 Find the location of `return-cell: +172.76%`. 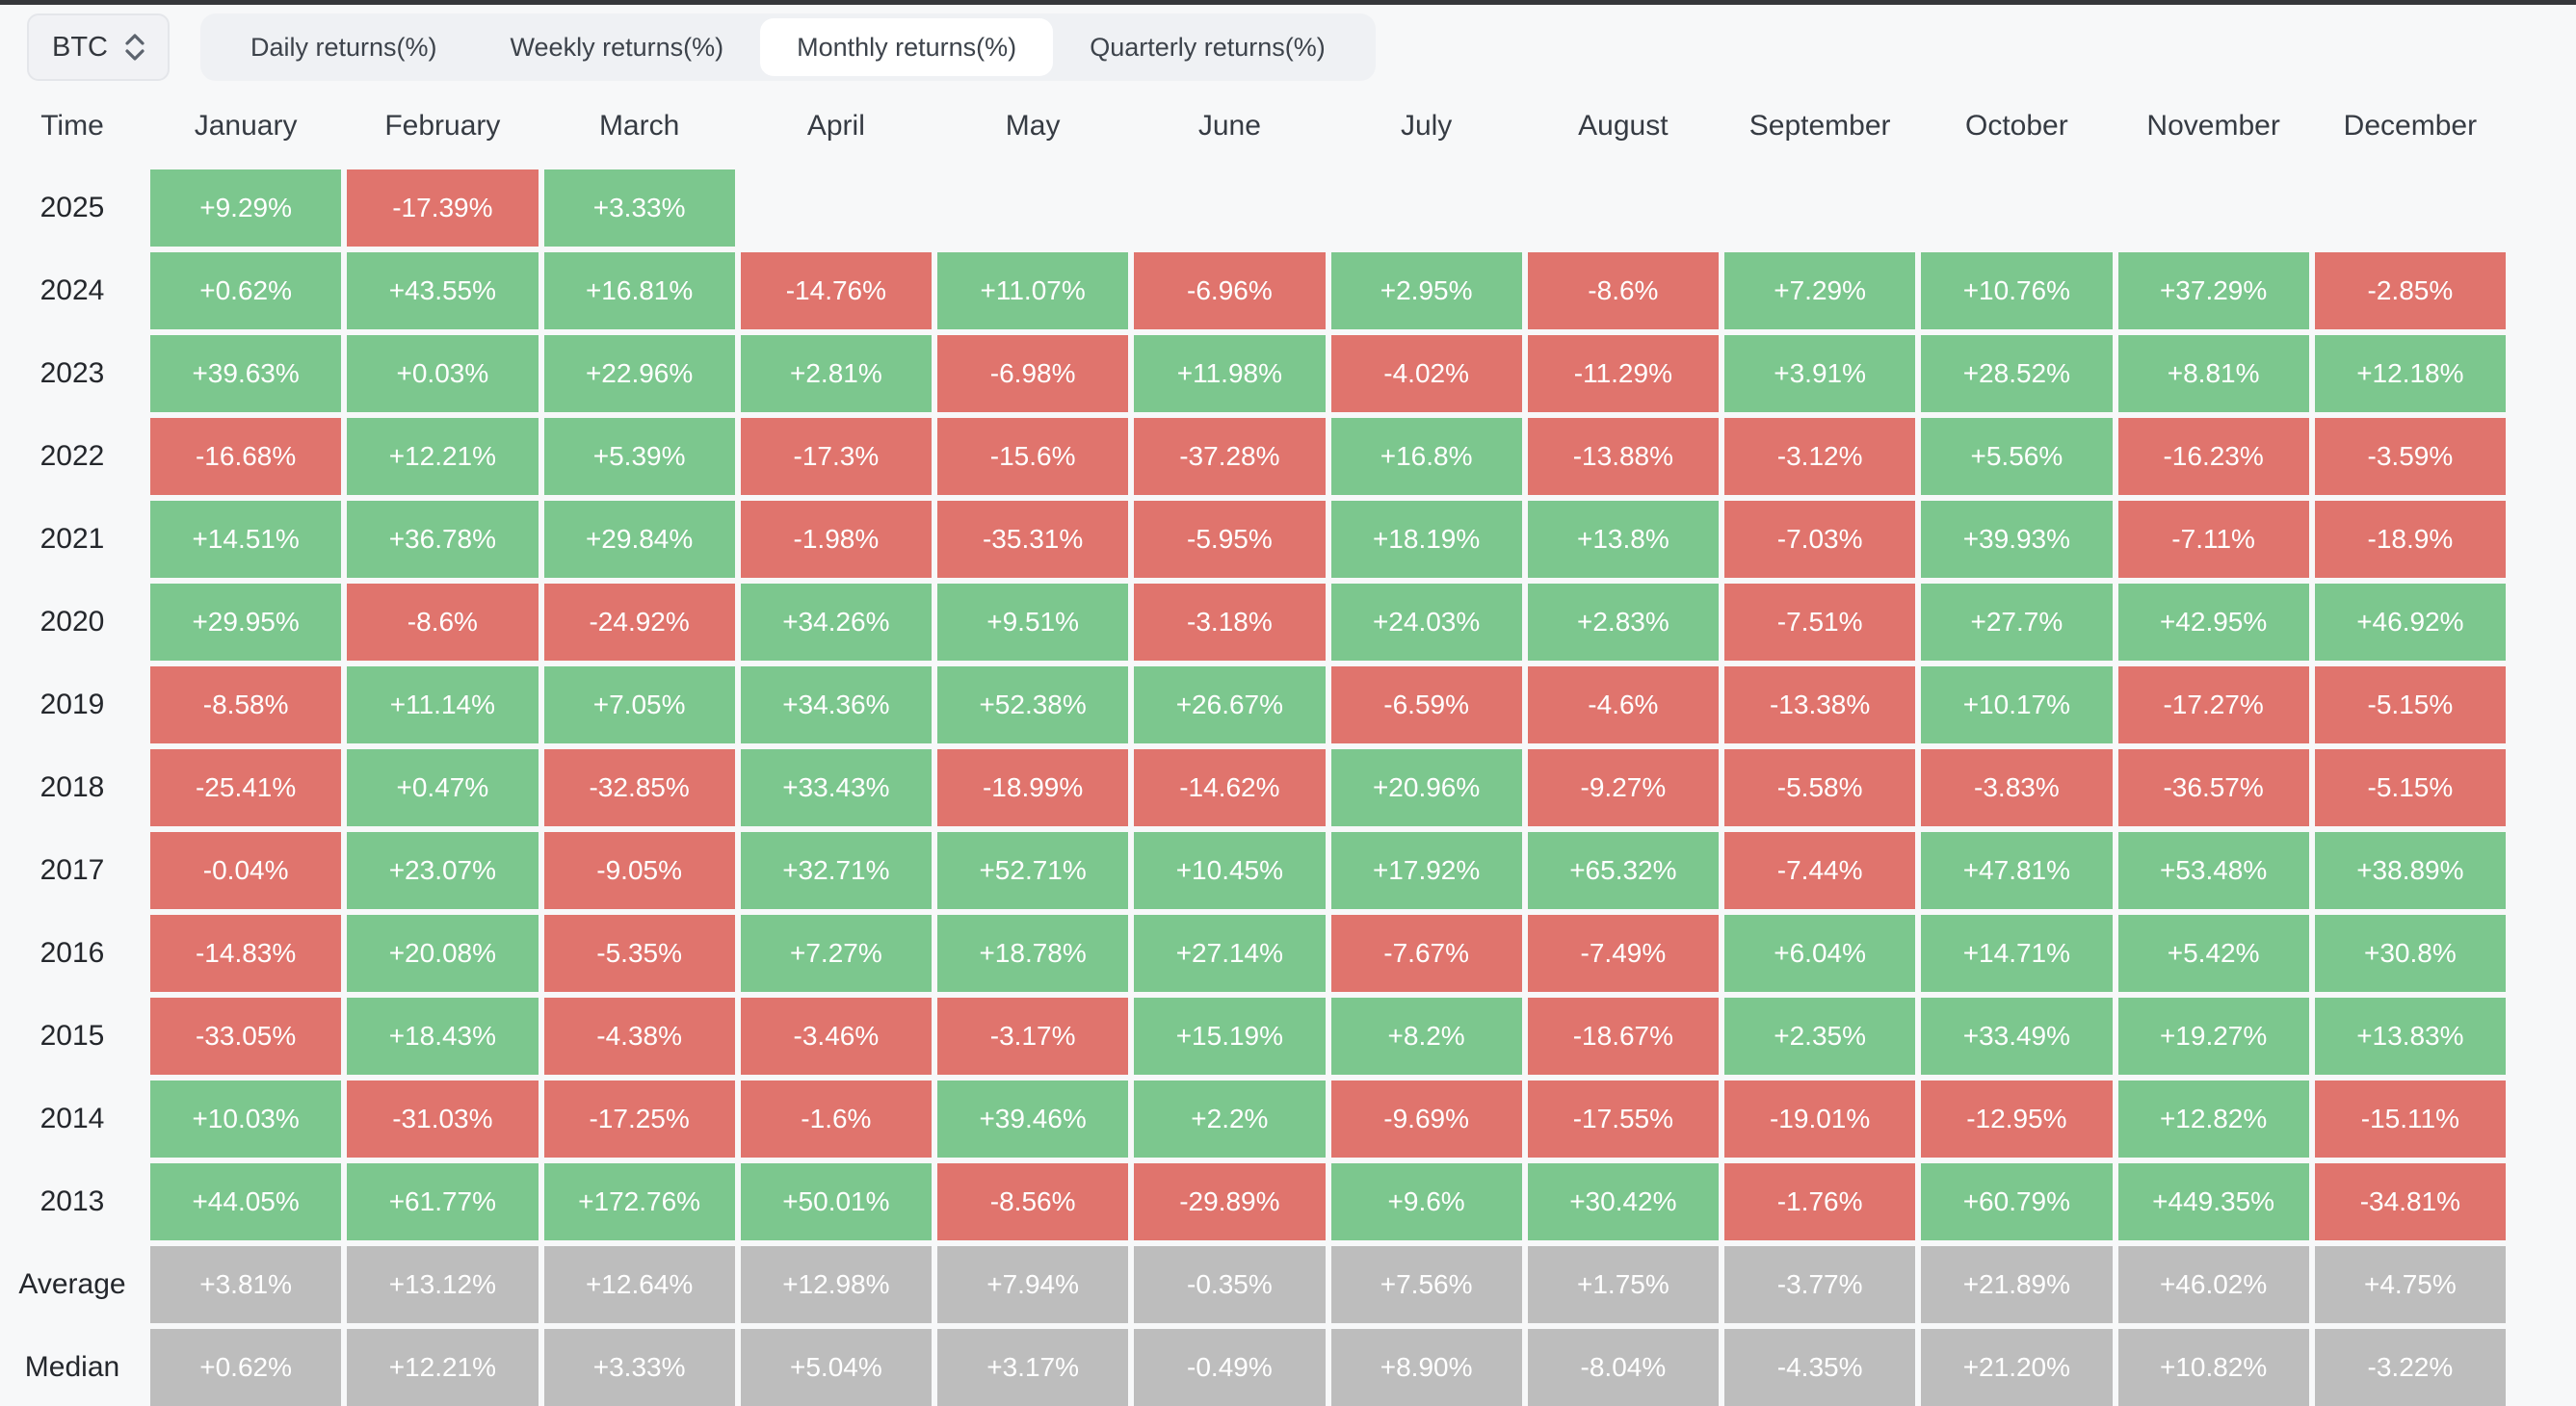

return-cell: +172.76% is located at coordinates (639, 1201).